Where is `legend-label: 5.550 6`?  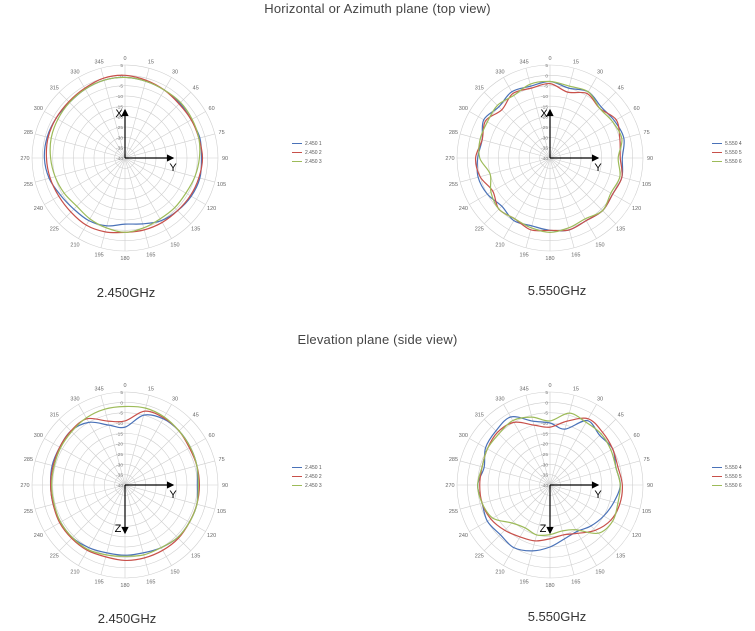
legend-label: 5.550 6 is located at coordinates (733, 485).